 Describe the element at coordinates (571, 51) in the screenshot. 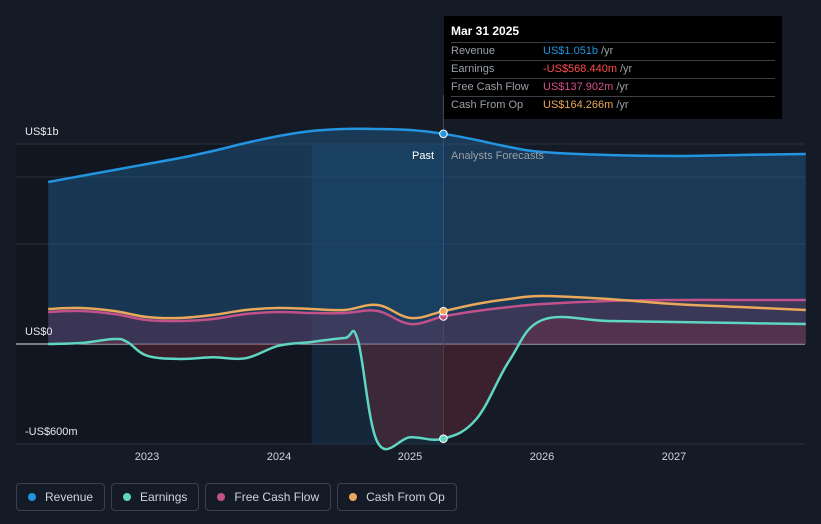

I see `tooltip-value: US$1.051b` at that location.